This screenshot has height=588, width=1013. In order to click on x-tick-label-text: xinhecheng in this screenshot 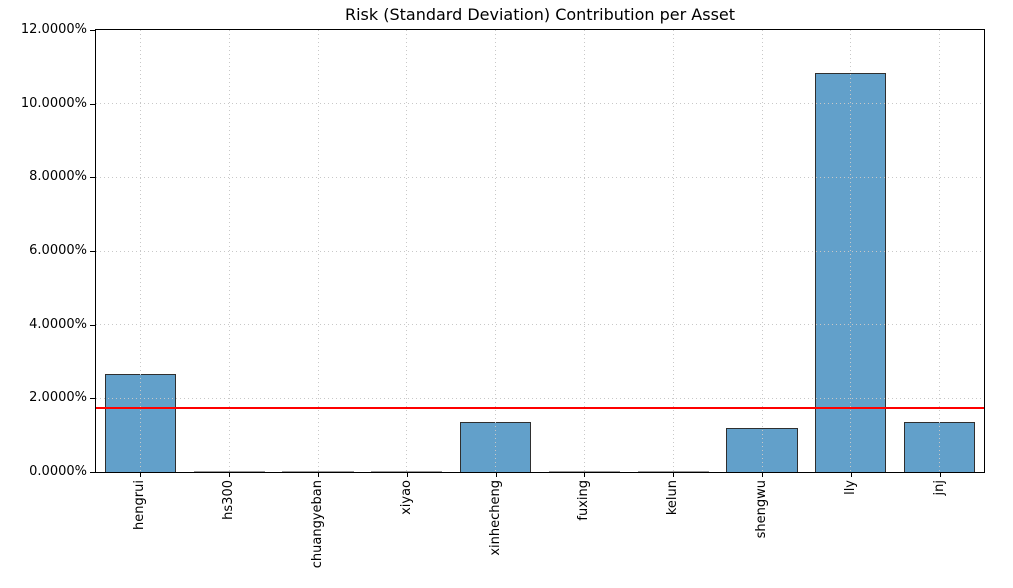, I will do `click(495, 518)`.